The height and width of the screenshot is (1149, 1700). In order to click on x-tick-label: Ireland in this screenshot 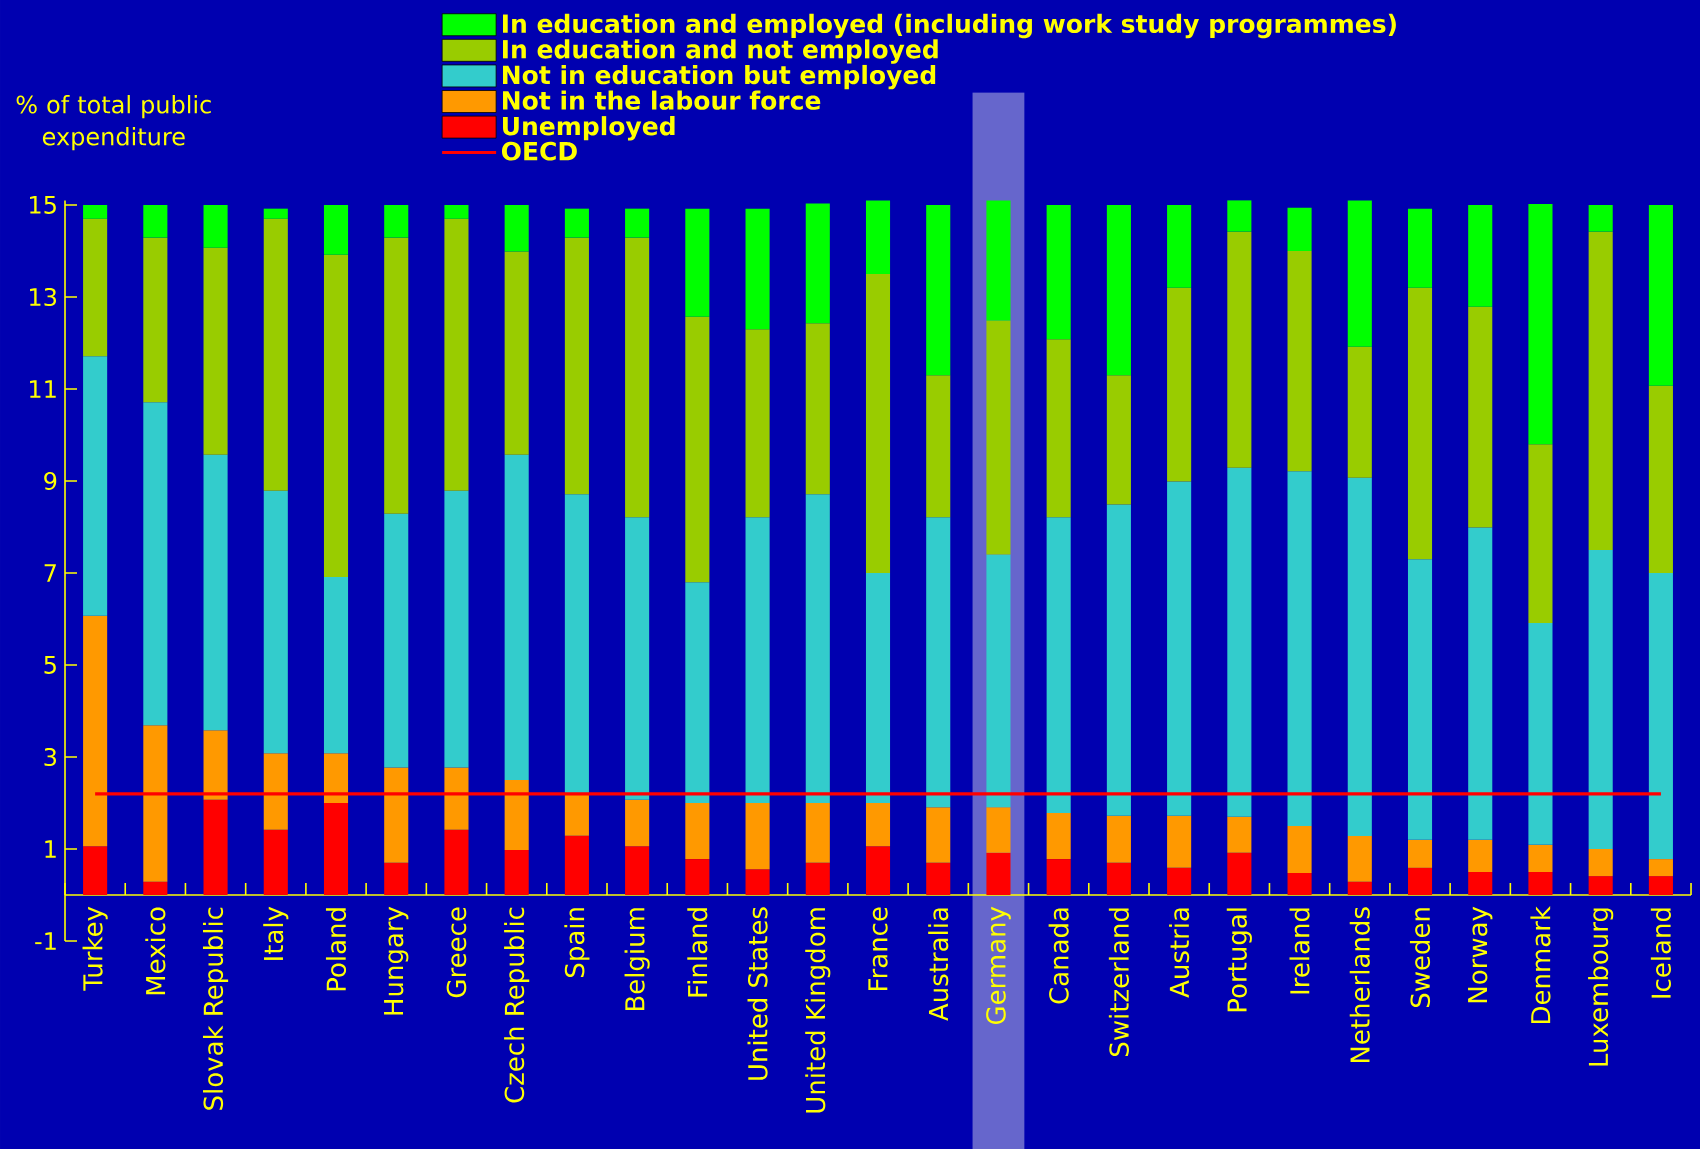, I will do `click(1299, 951)`.